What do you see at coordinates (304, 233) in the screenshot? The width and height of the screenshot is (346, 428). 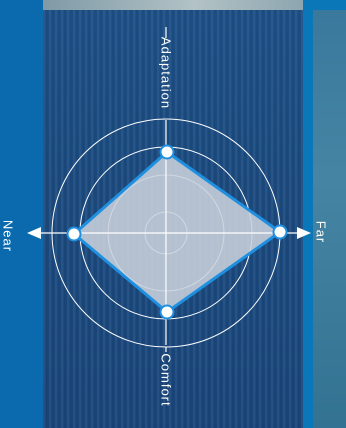 I see `arrow-right-icon` at bounding box center [304, 233].